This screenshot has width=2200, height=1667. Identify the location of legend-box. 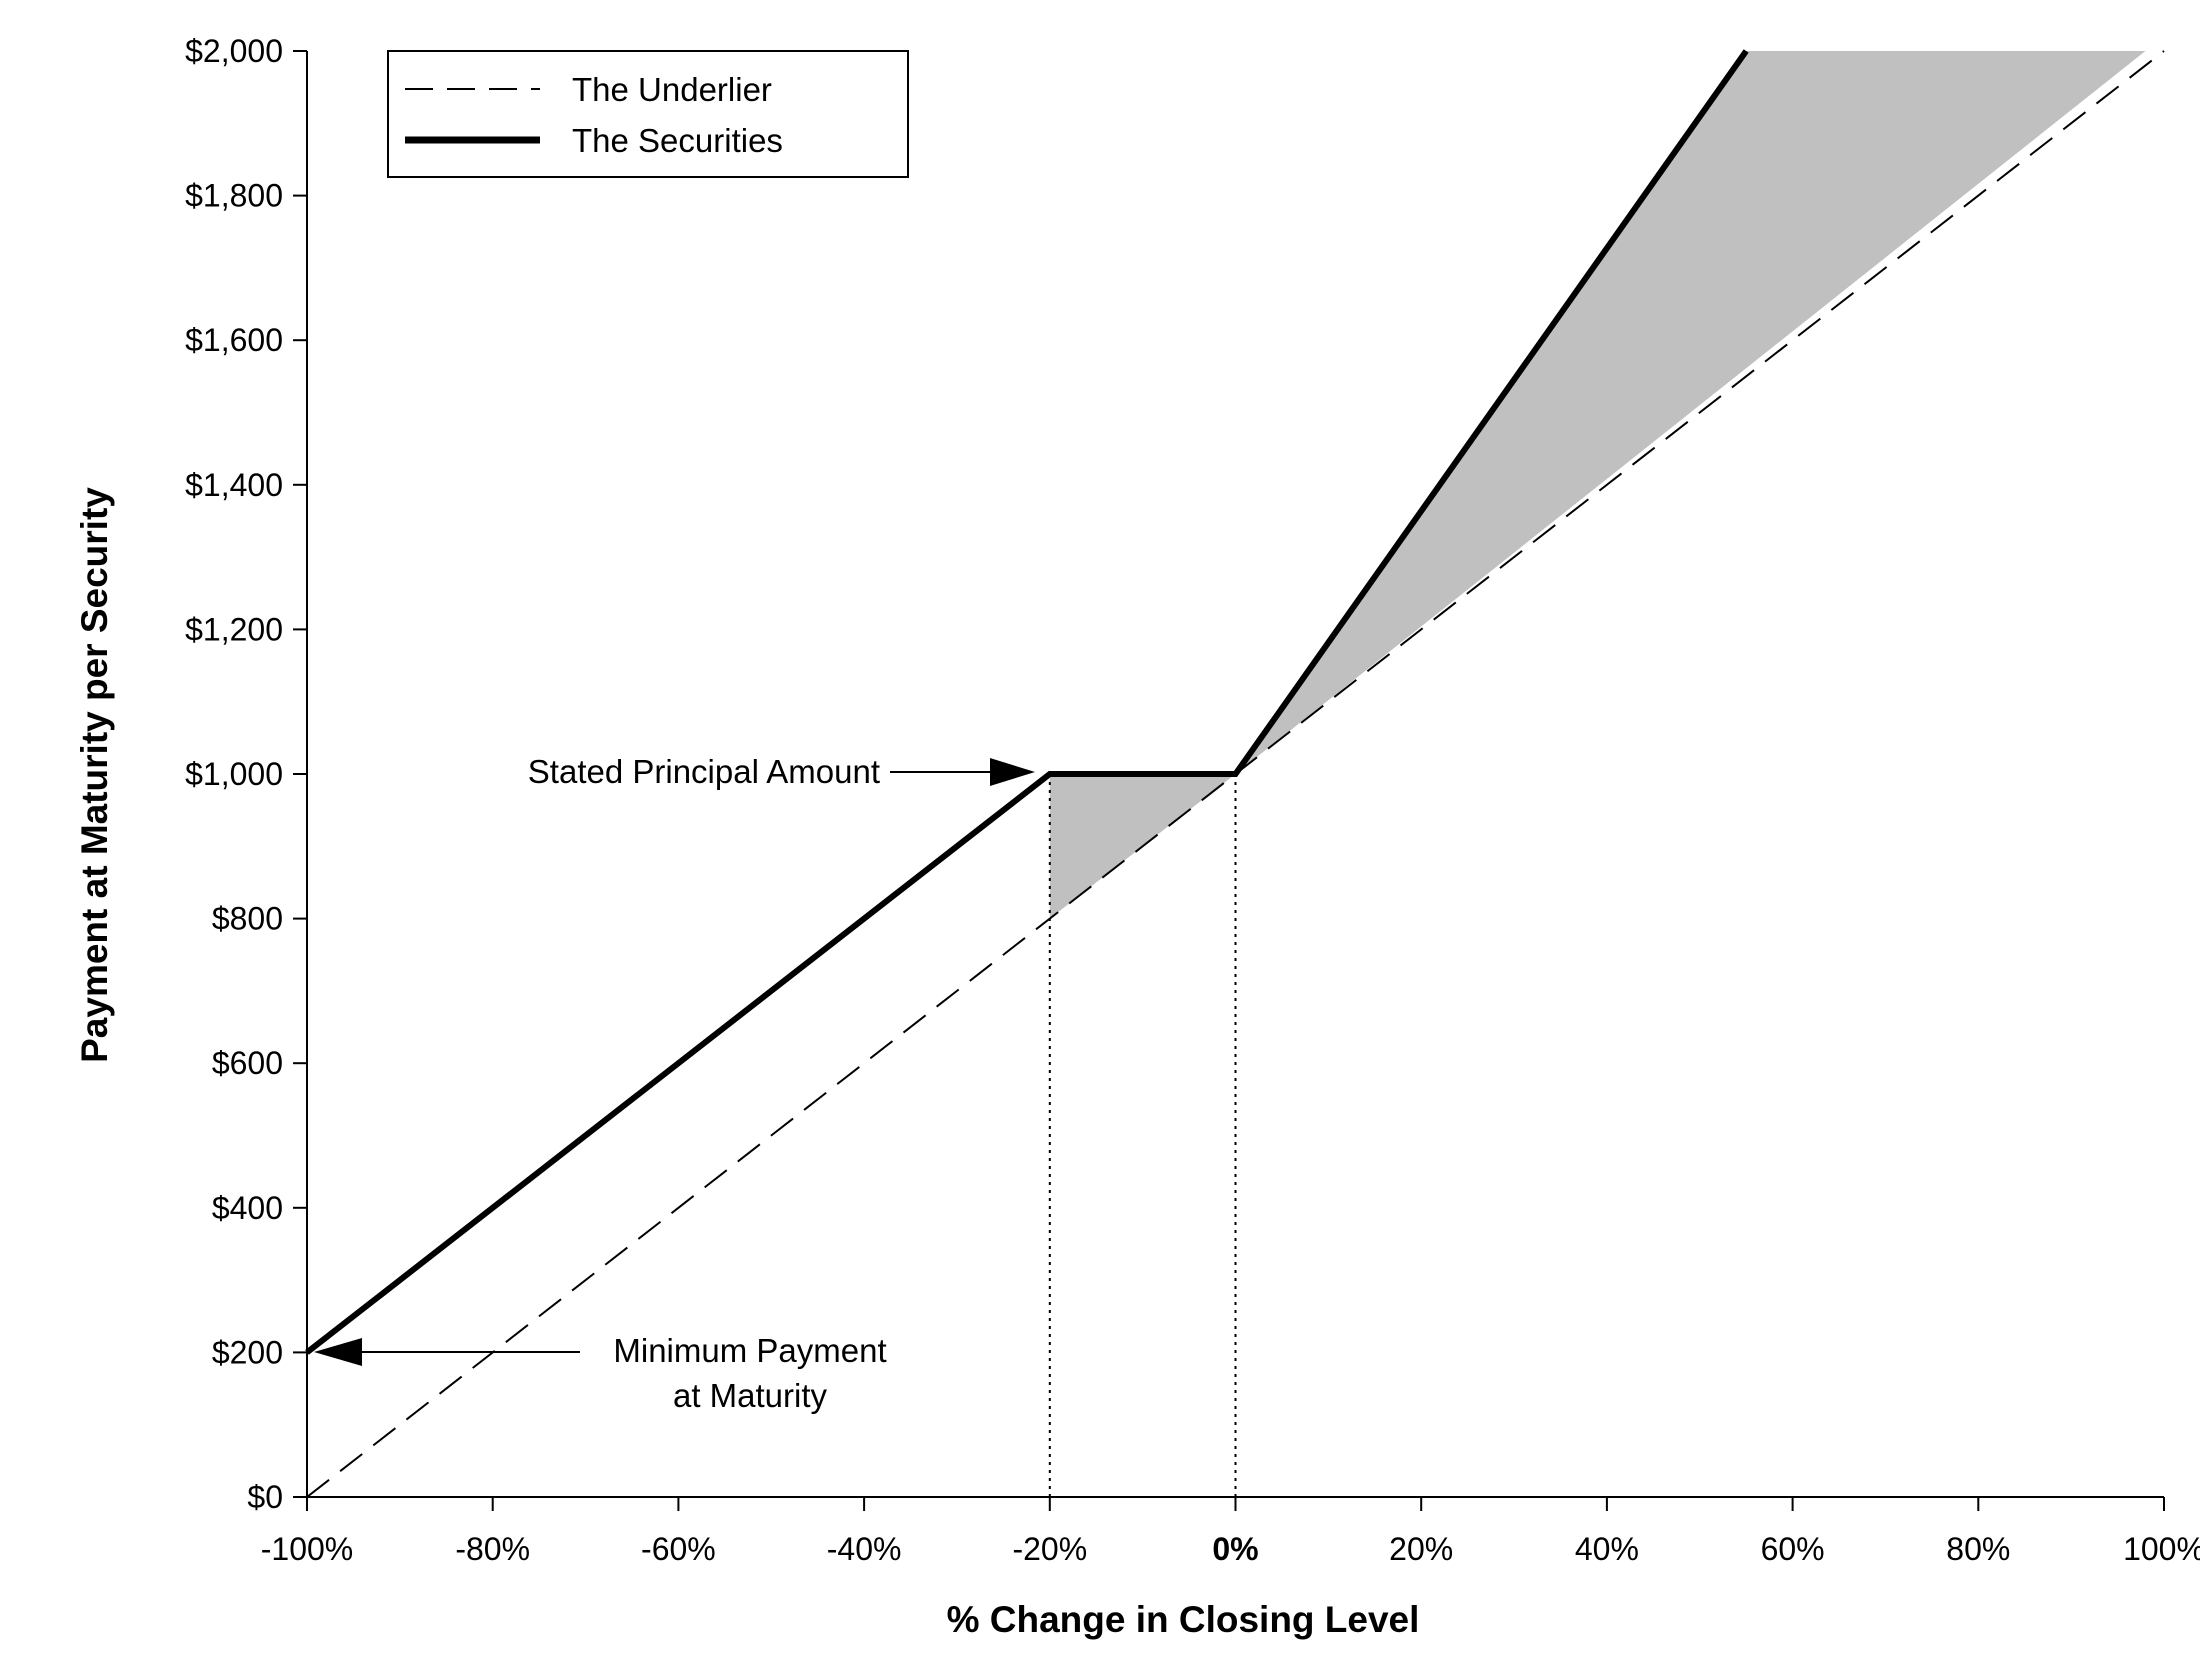
(648, 114).